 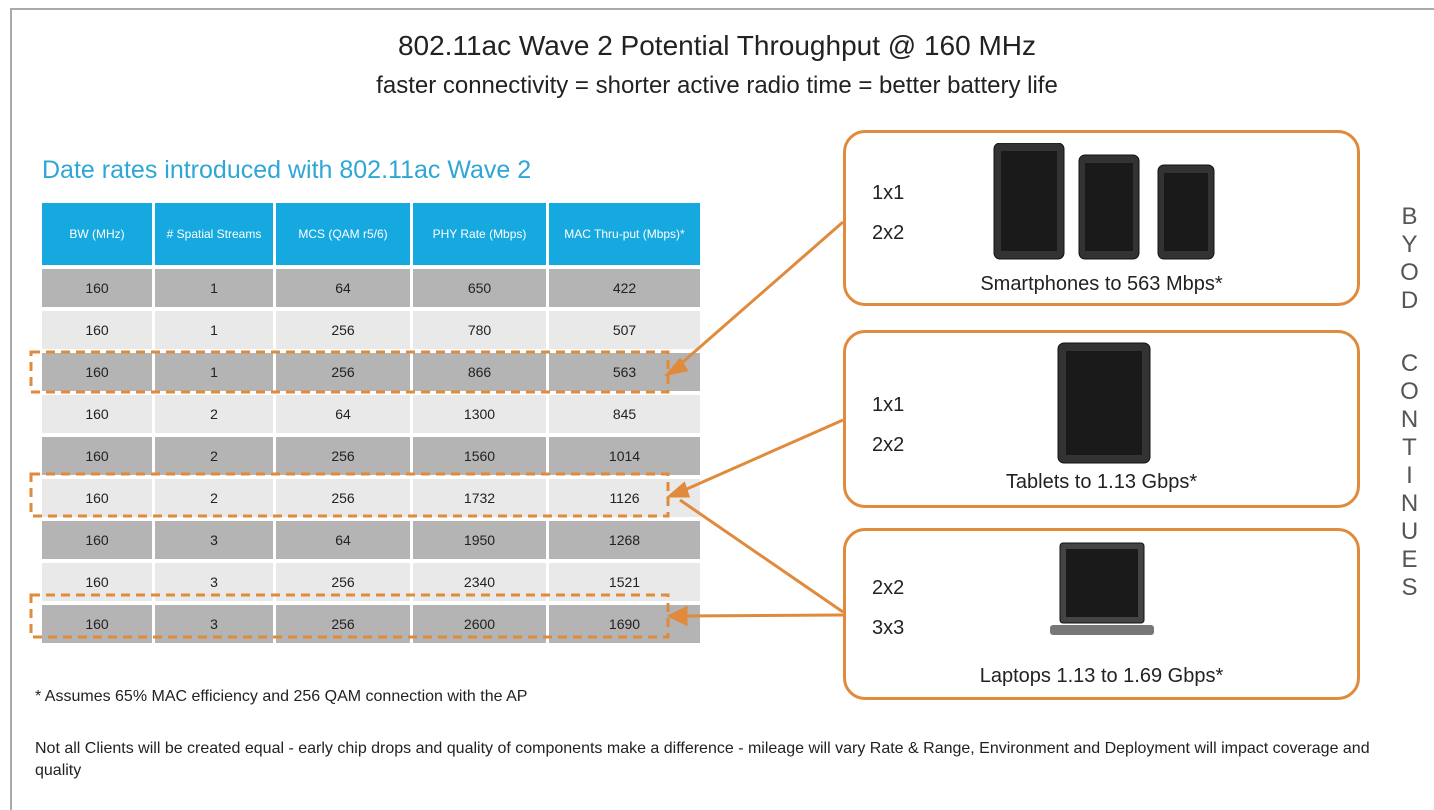 I want to click on phone-icons, so click(x=1104, y=201).